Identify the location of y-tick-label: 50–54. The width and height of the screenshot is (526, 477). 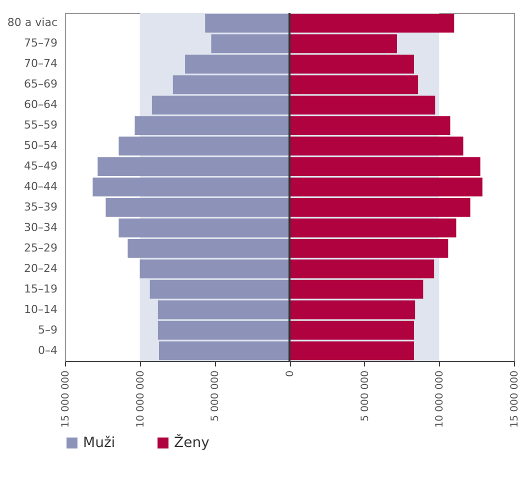
(41, 145).